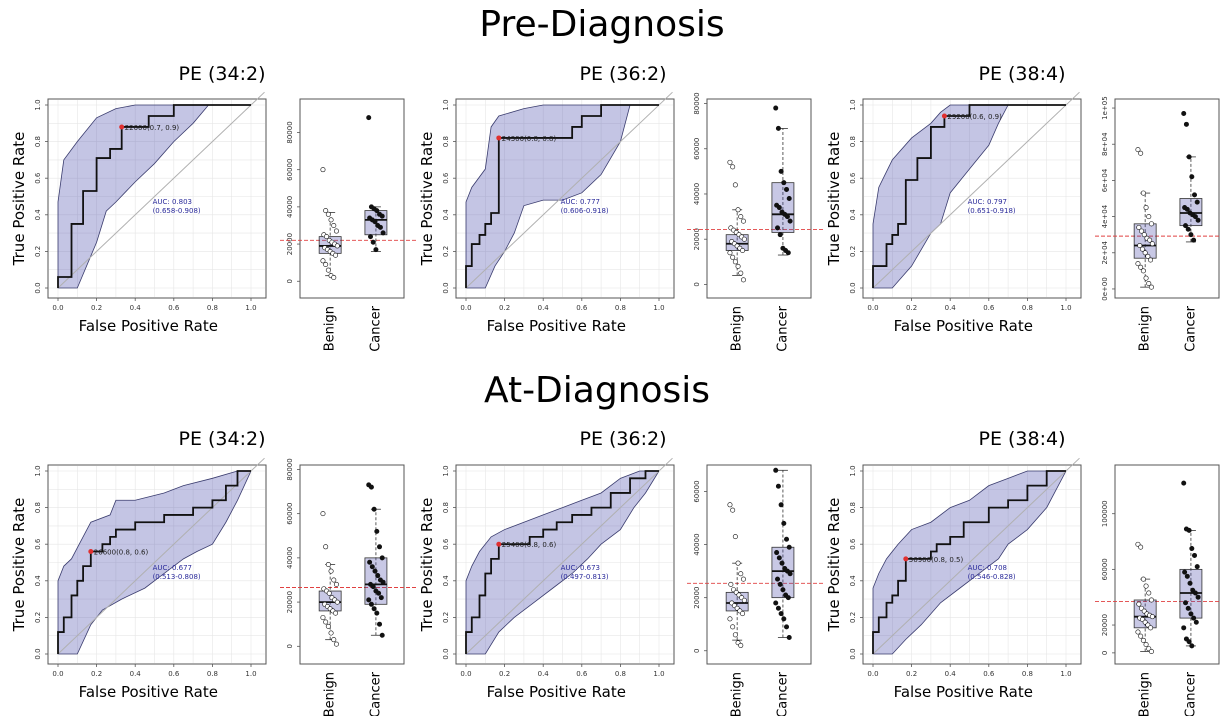 This screenshot has width=1221, height=716. I want to click on y-tick-label: 60000, so click(290, 170).